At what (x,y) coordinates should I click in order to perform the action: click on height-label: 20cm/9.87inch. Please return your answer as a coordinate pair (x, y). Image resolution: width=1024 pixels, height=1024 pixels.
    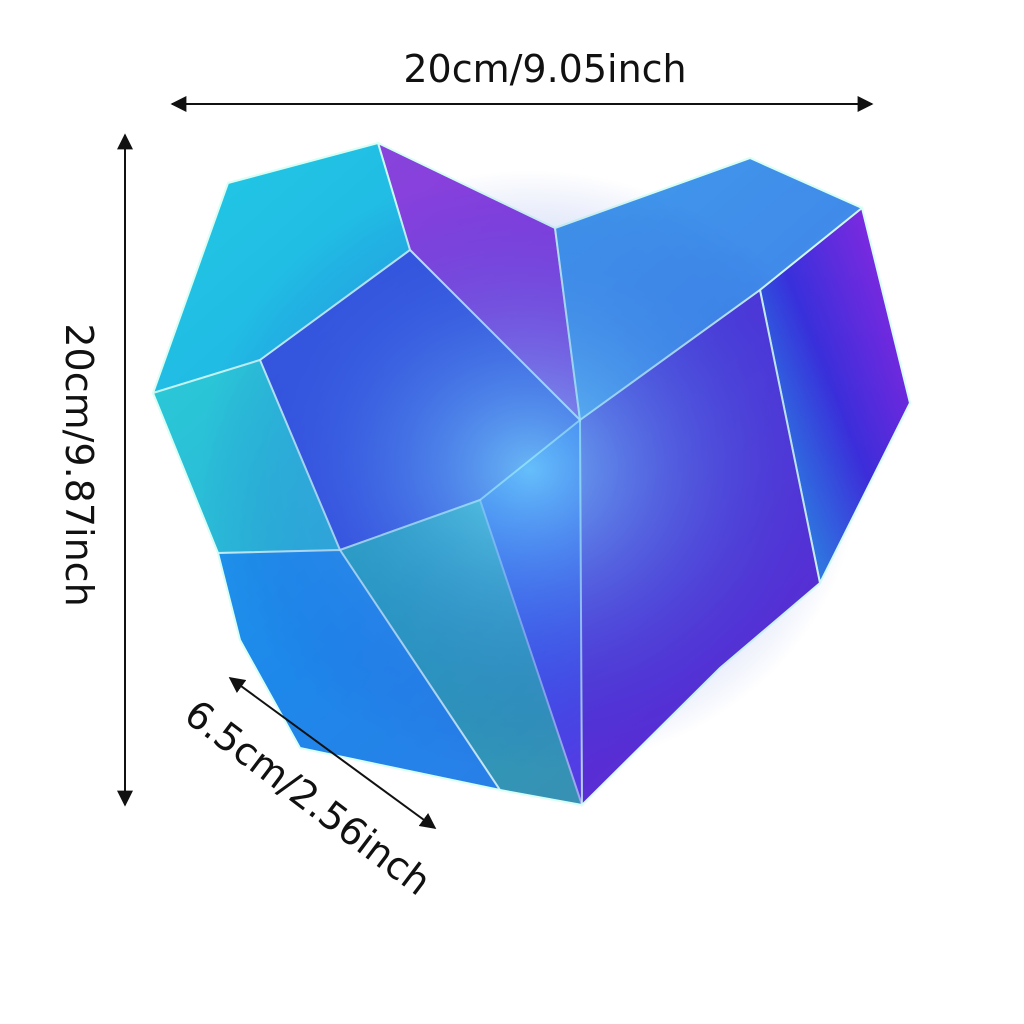
    Looking at the image, I should click on (79, 464).